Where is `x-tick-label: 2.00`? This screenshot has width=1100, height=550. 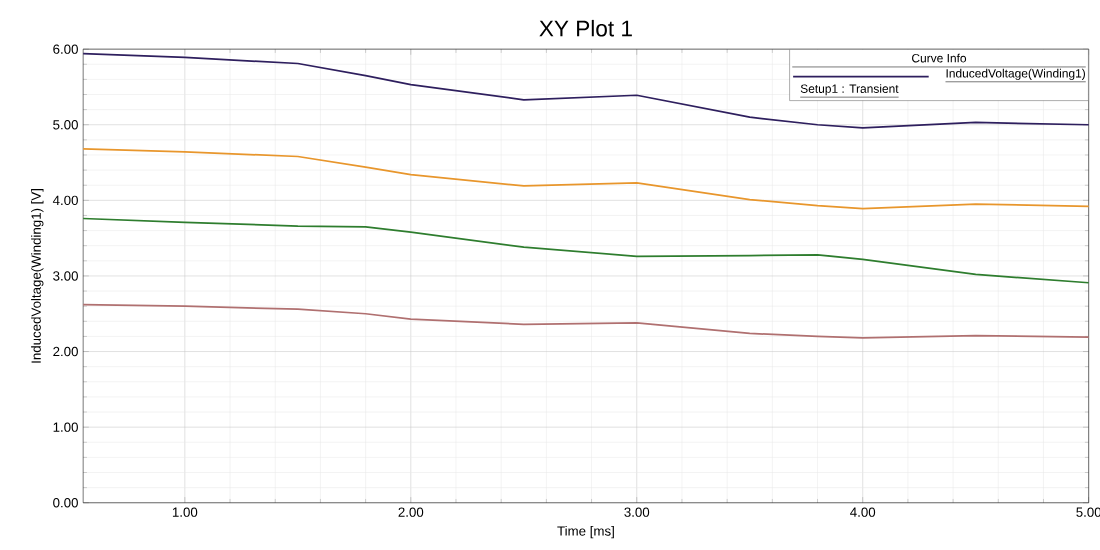 x-tick-label: 2.00 is located at coordinates (411, 512).